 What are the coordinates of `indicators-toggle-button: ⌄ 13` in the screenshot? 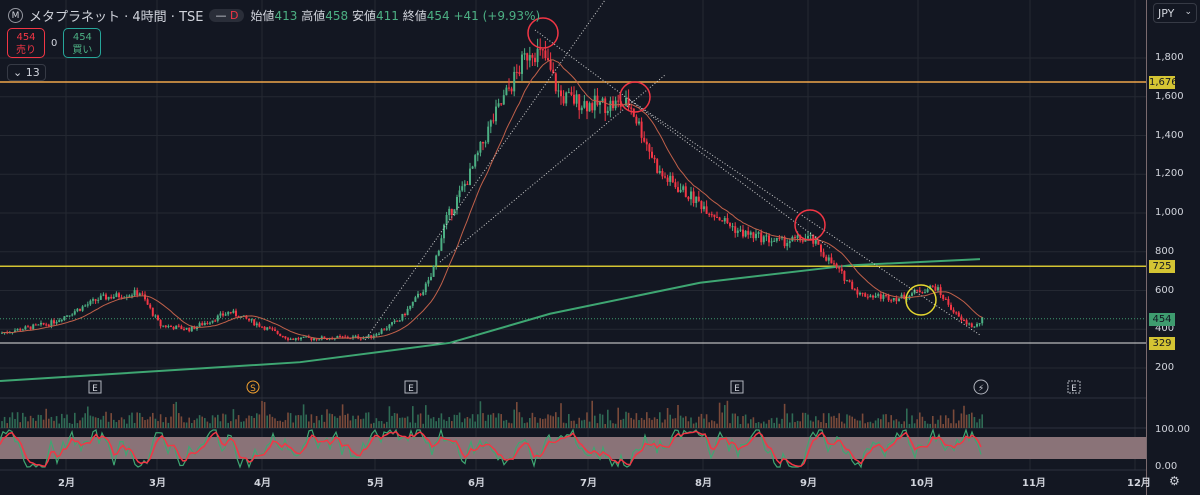 It's located at (26, 72).